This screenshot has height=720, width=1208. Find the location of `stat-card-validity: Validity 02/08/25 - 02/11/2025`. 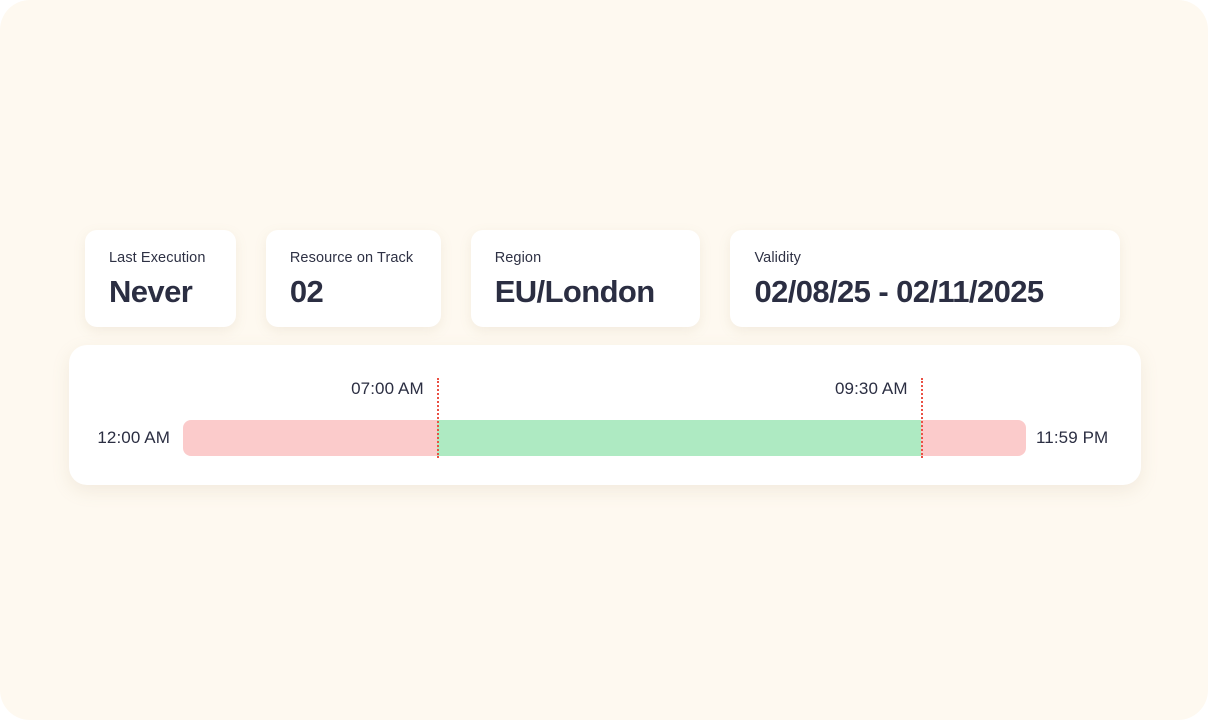

stat-card-validity: Validity 02/08/25 - 02/11/2025 is located at coordinates (925, 278).